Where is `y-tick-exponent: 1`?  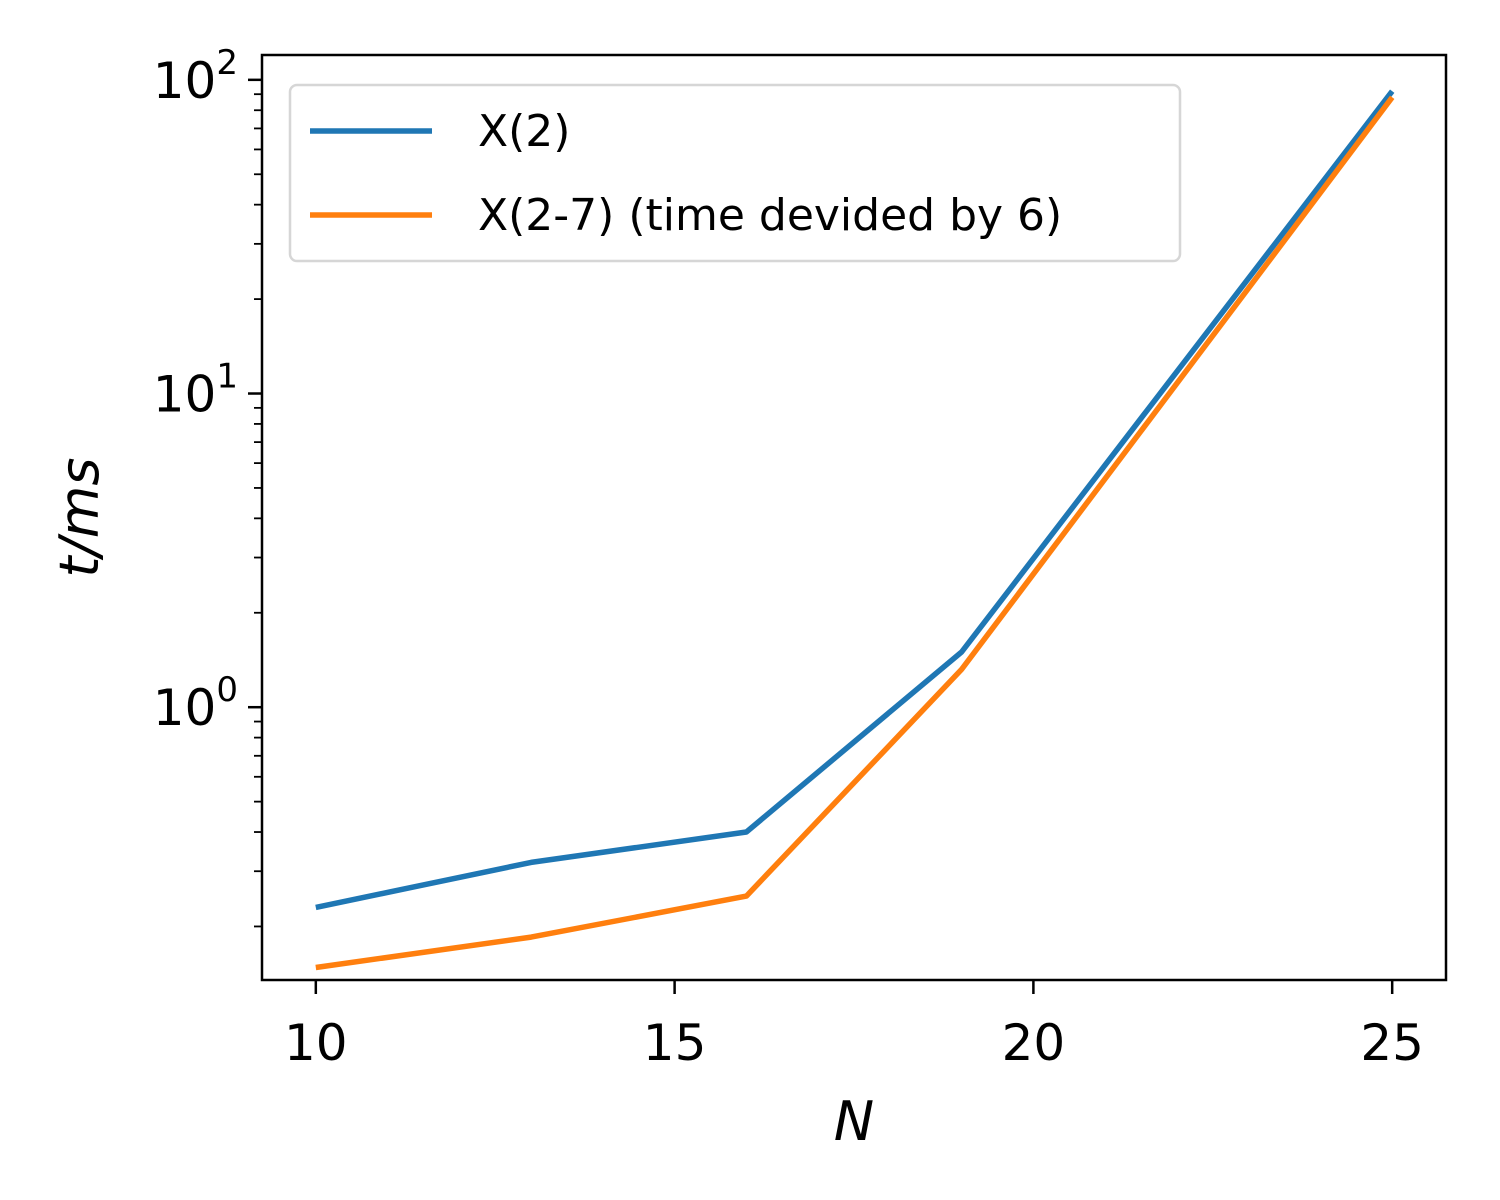
y-tick-exponent: 1 is located at coordinates (227, 377).